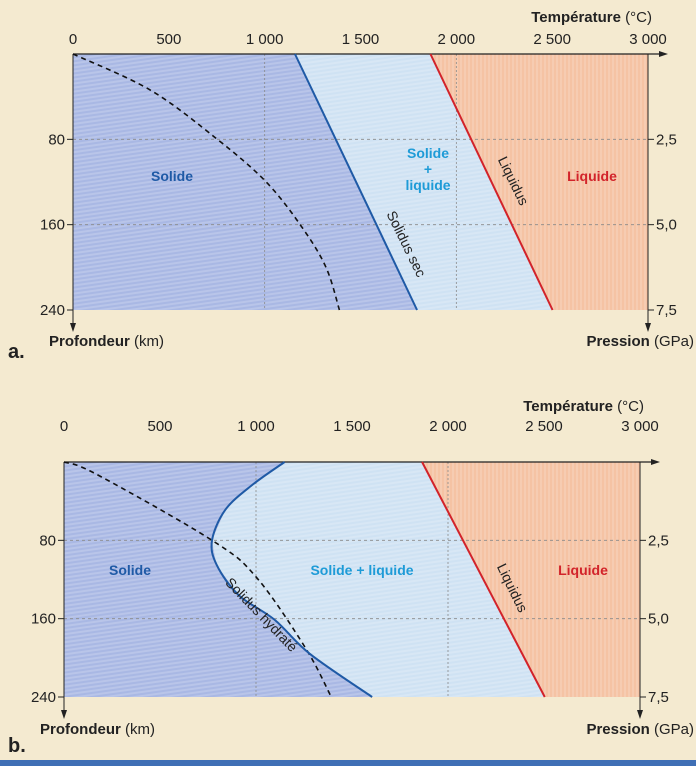 Image resolution: width=696 pixels, height=766 pixels. Describe the element at coordinates (428, 169) in the screenshot. I see `region-label-solide-liquide: +` at that location.